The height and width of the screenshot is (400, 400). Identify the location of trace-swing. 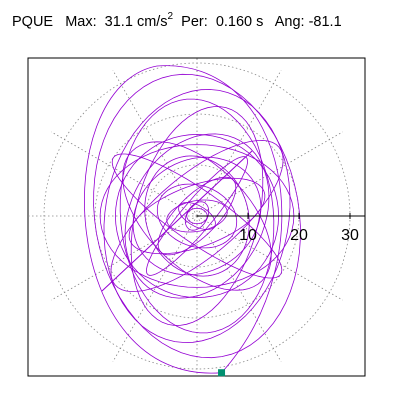
(177, 221).